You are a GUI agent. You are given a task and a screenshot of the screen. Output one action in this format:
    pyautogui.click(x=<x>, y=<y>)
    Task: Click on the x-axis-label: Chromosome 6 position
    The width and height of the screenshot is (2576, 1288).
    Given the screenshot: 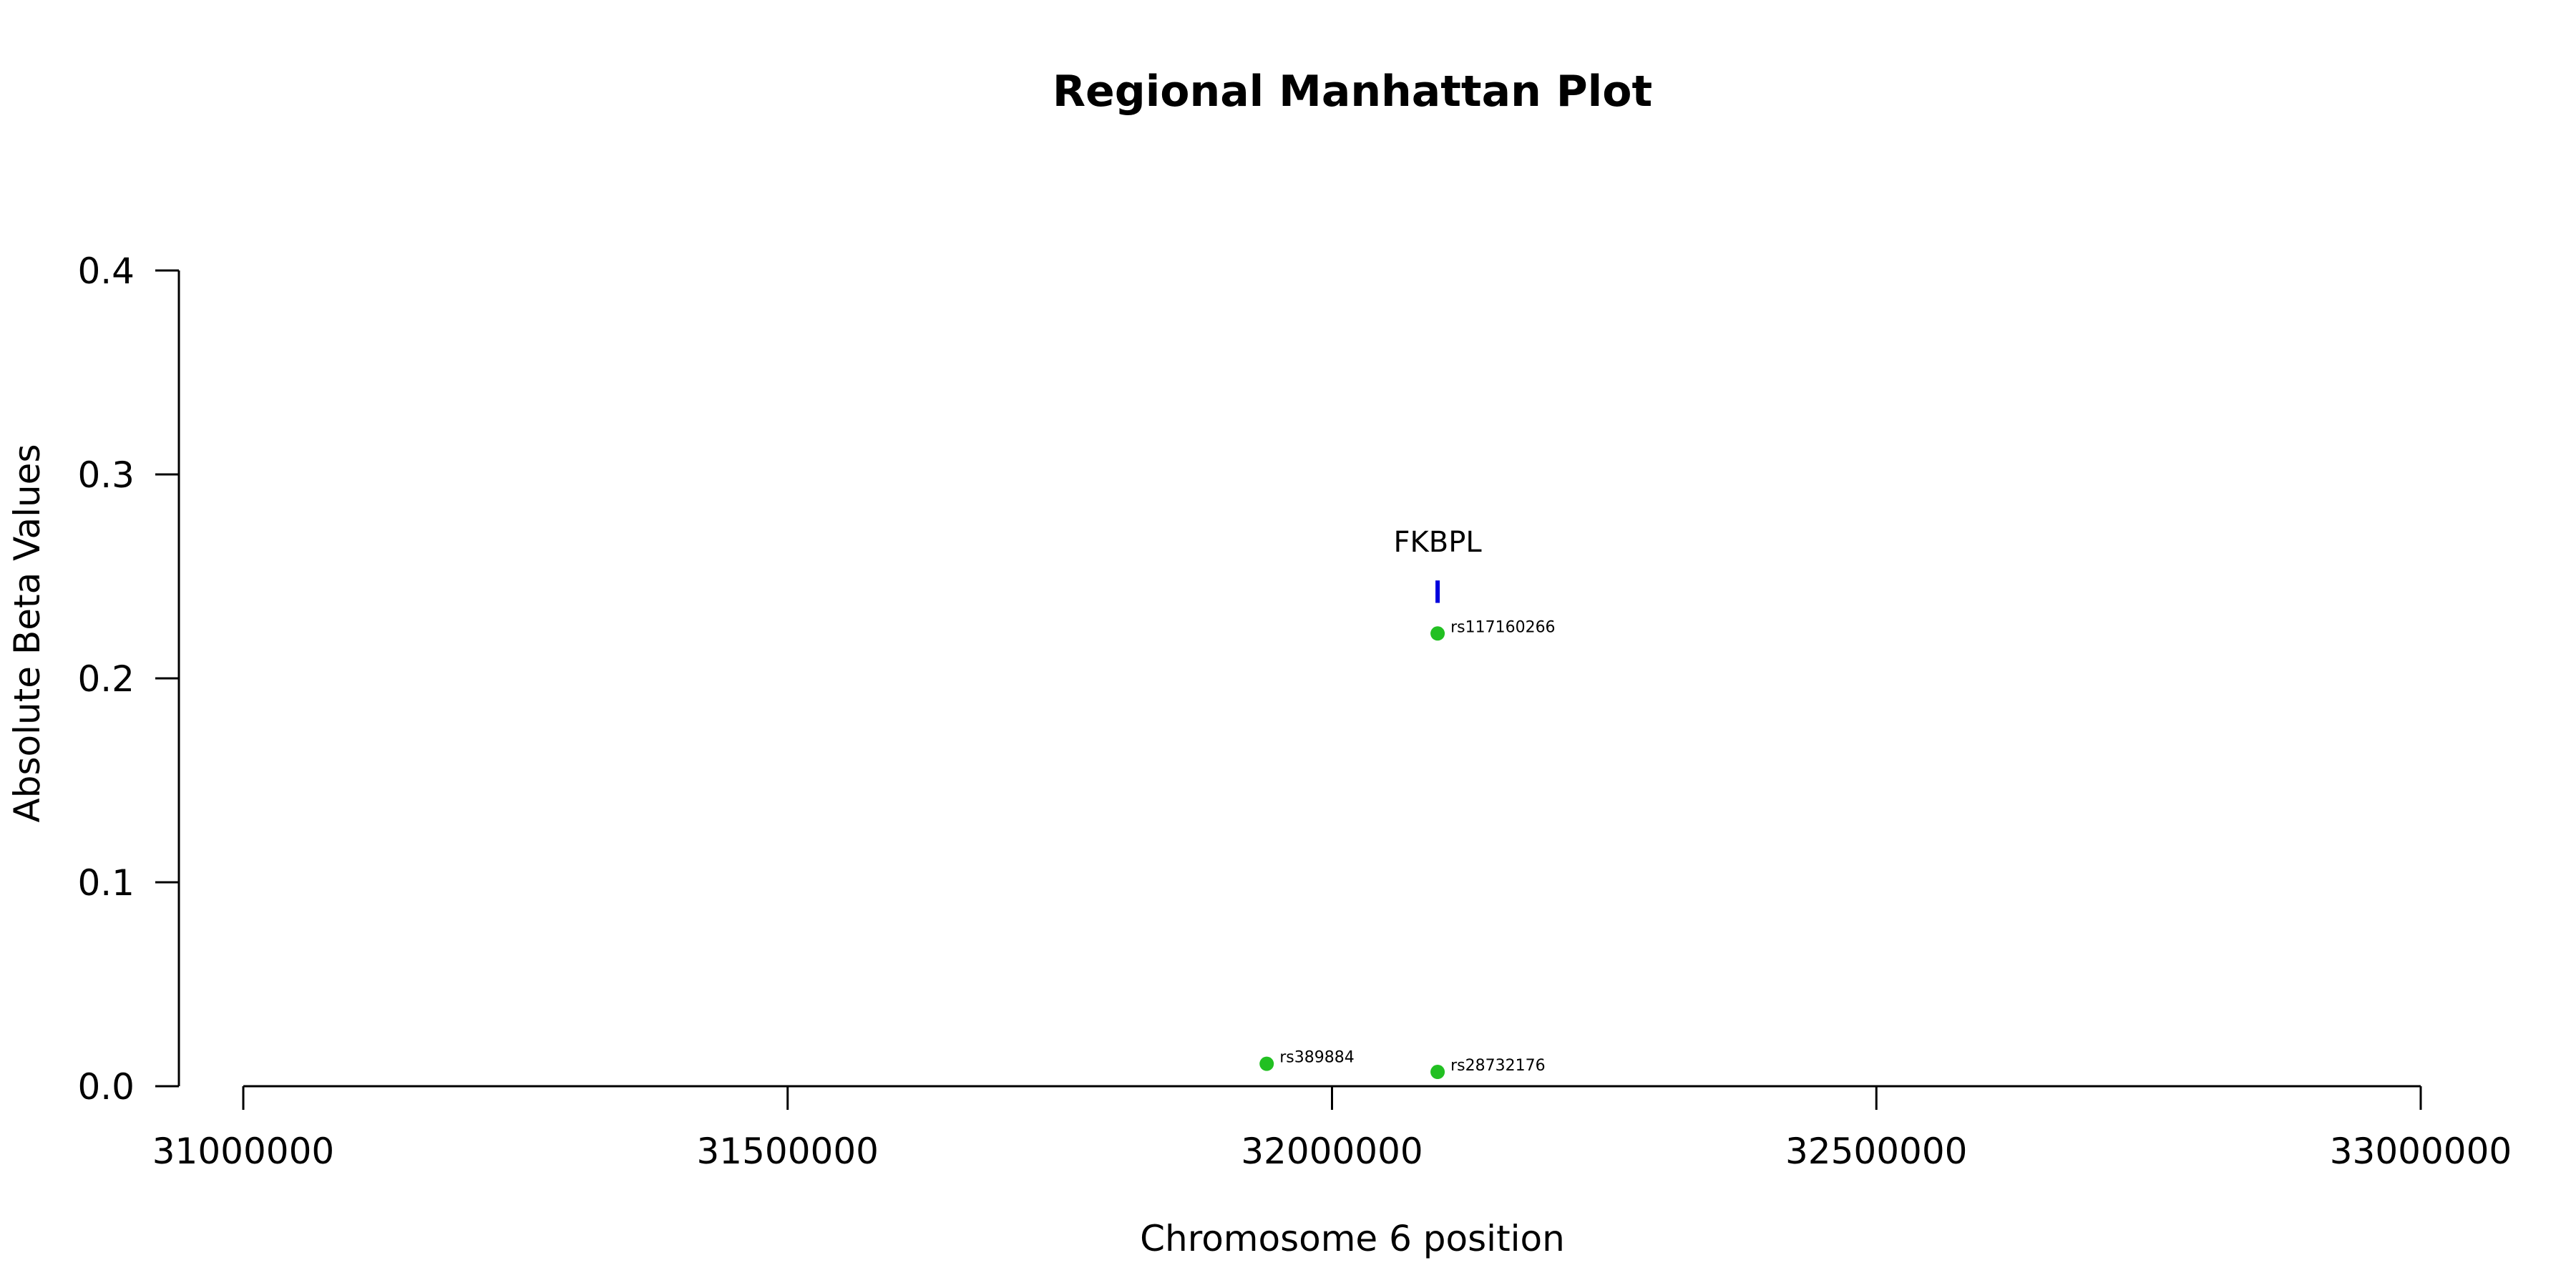 What is the action you would take?
    pyautogui.click(x=1352, y=1238)
    